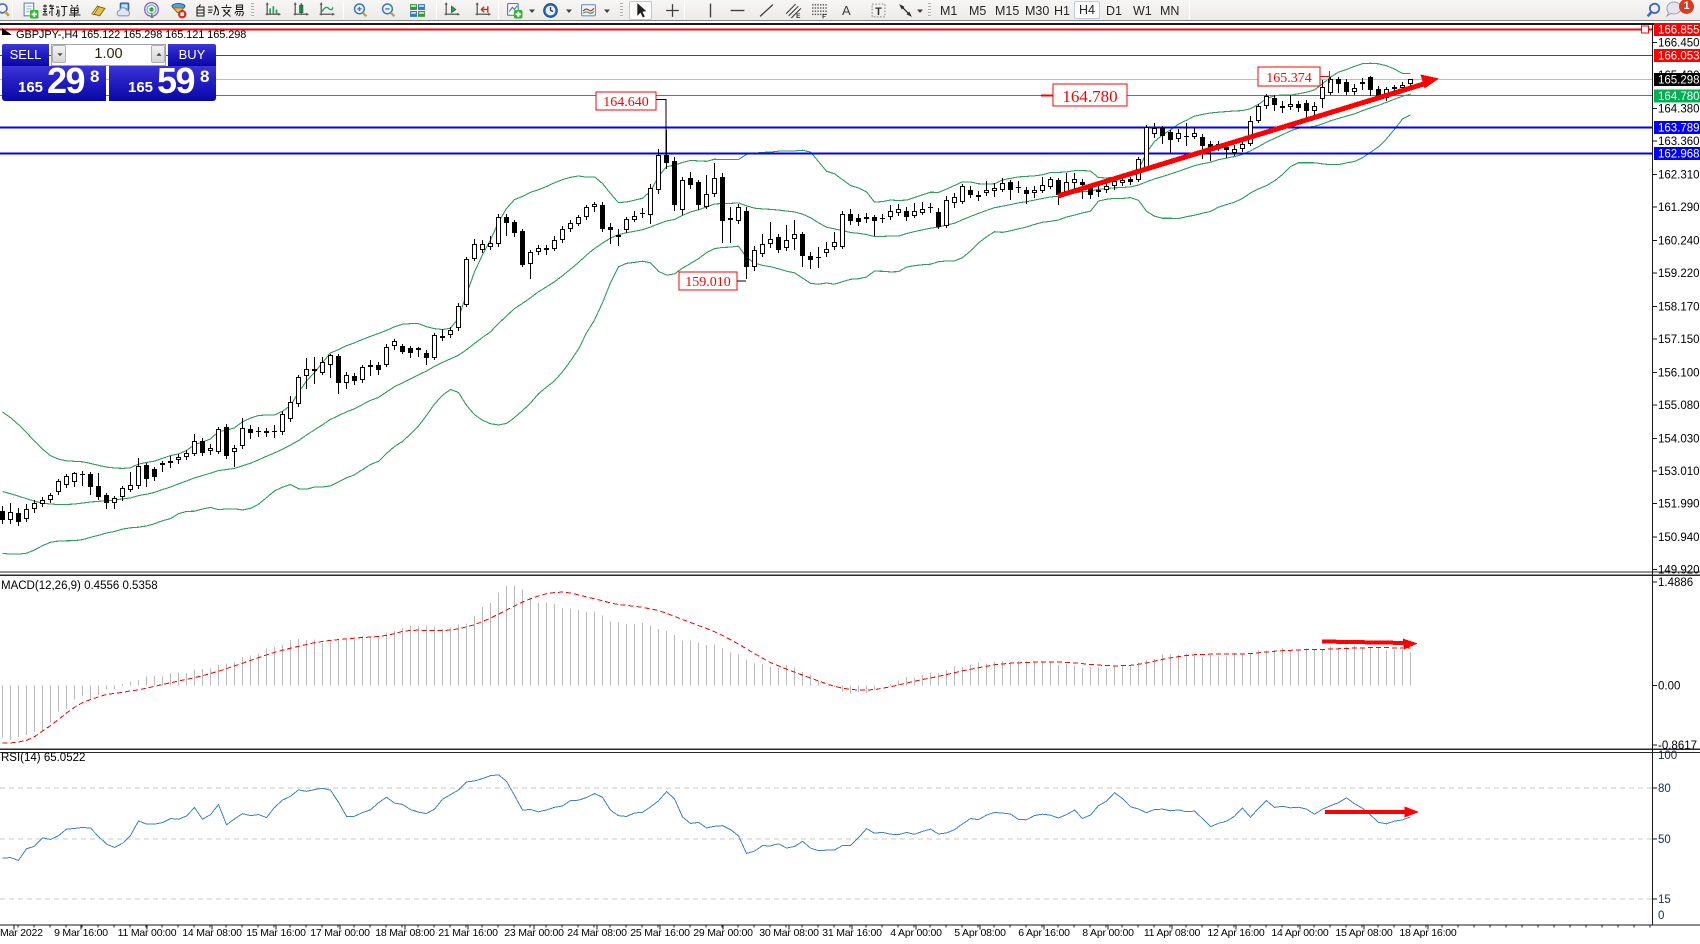 The image size is (1700, 944). Describe the element at coordinates (1679, 142) in the screenshot. I see `svg-text: 163.360` at that location.